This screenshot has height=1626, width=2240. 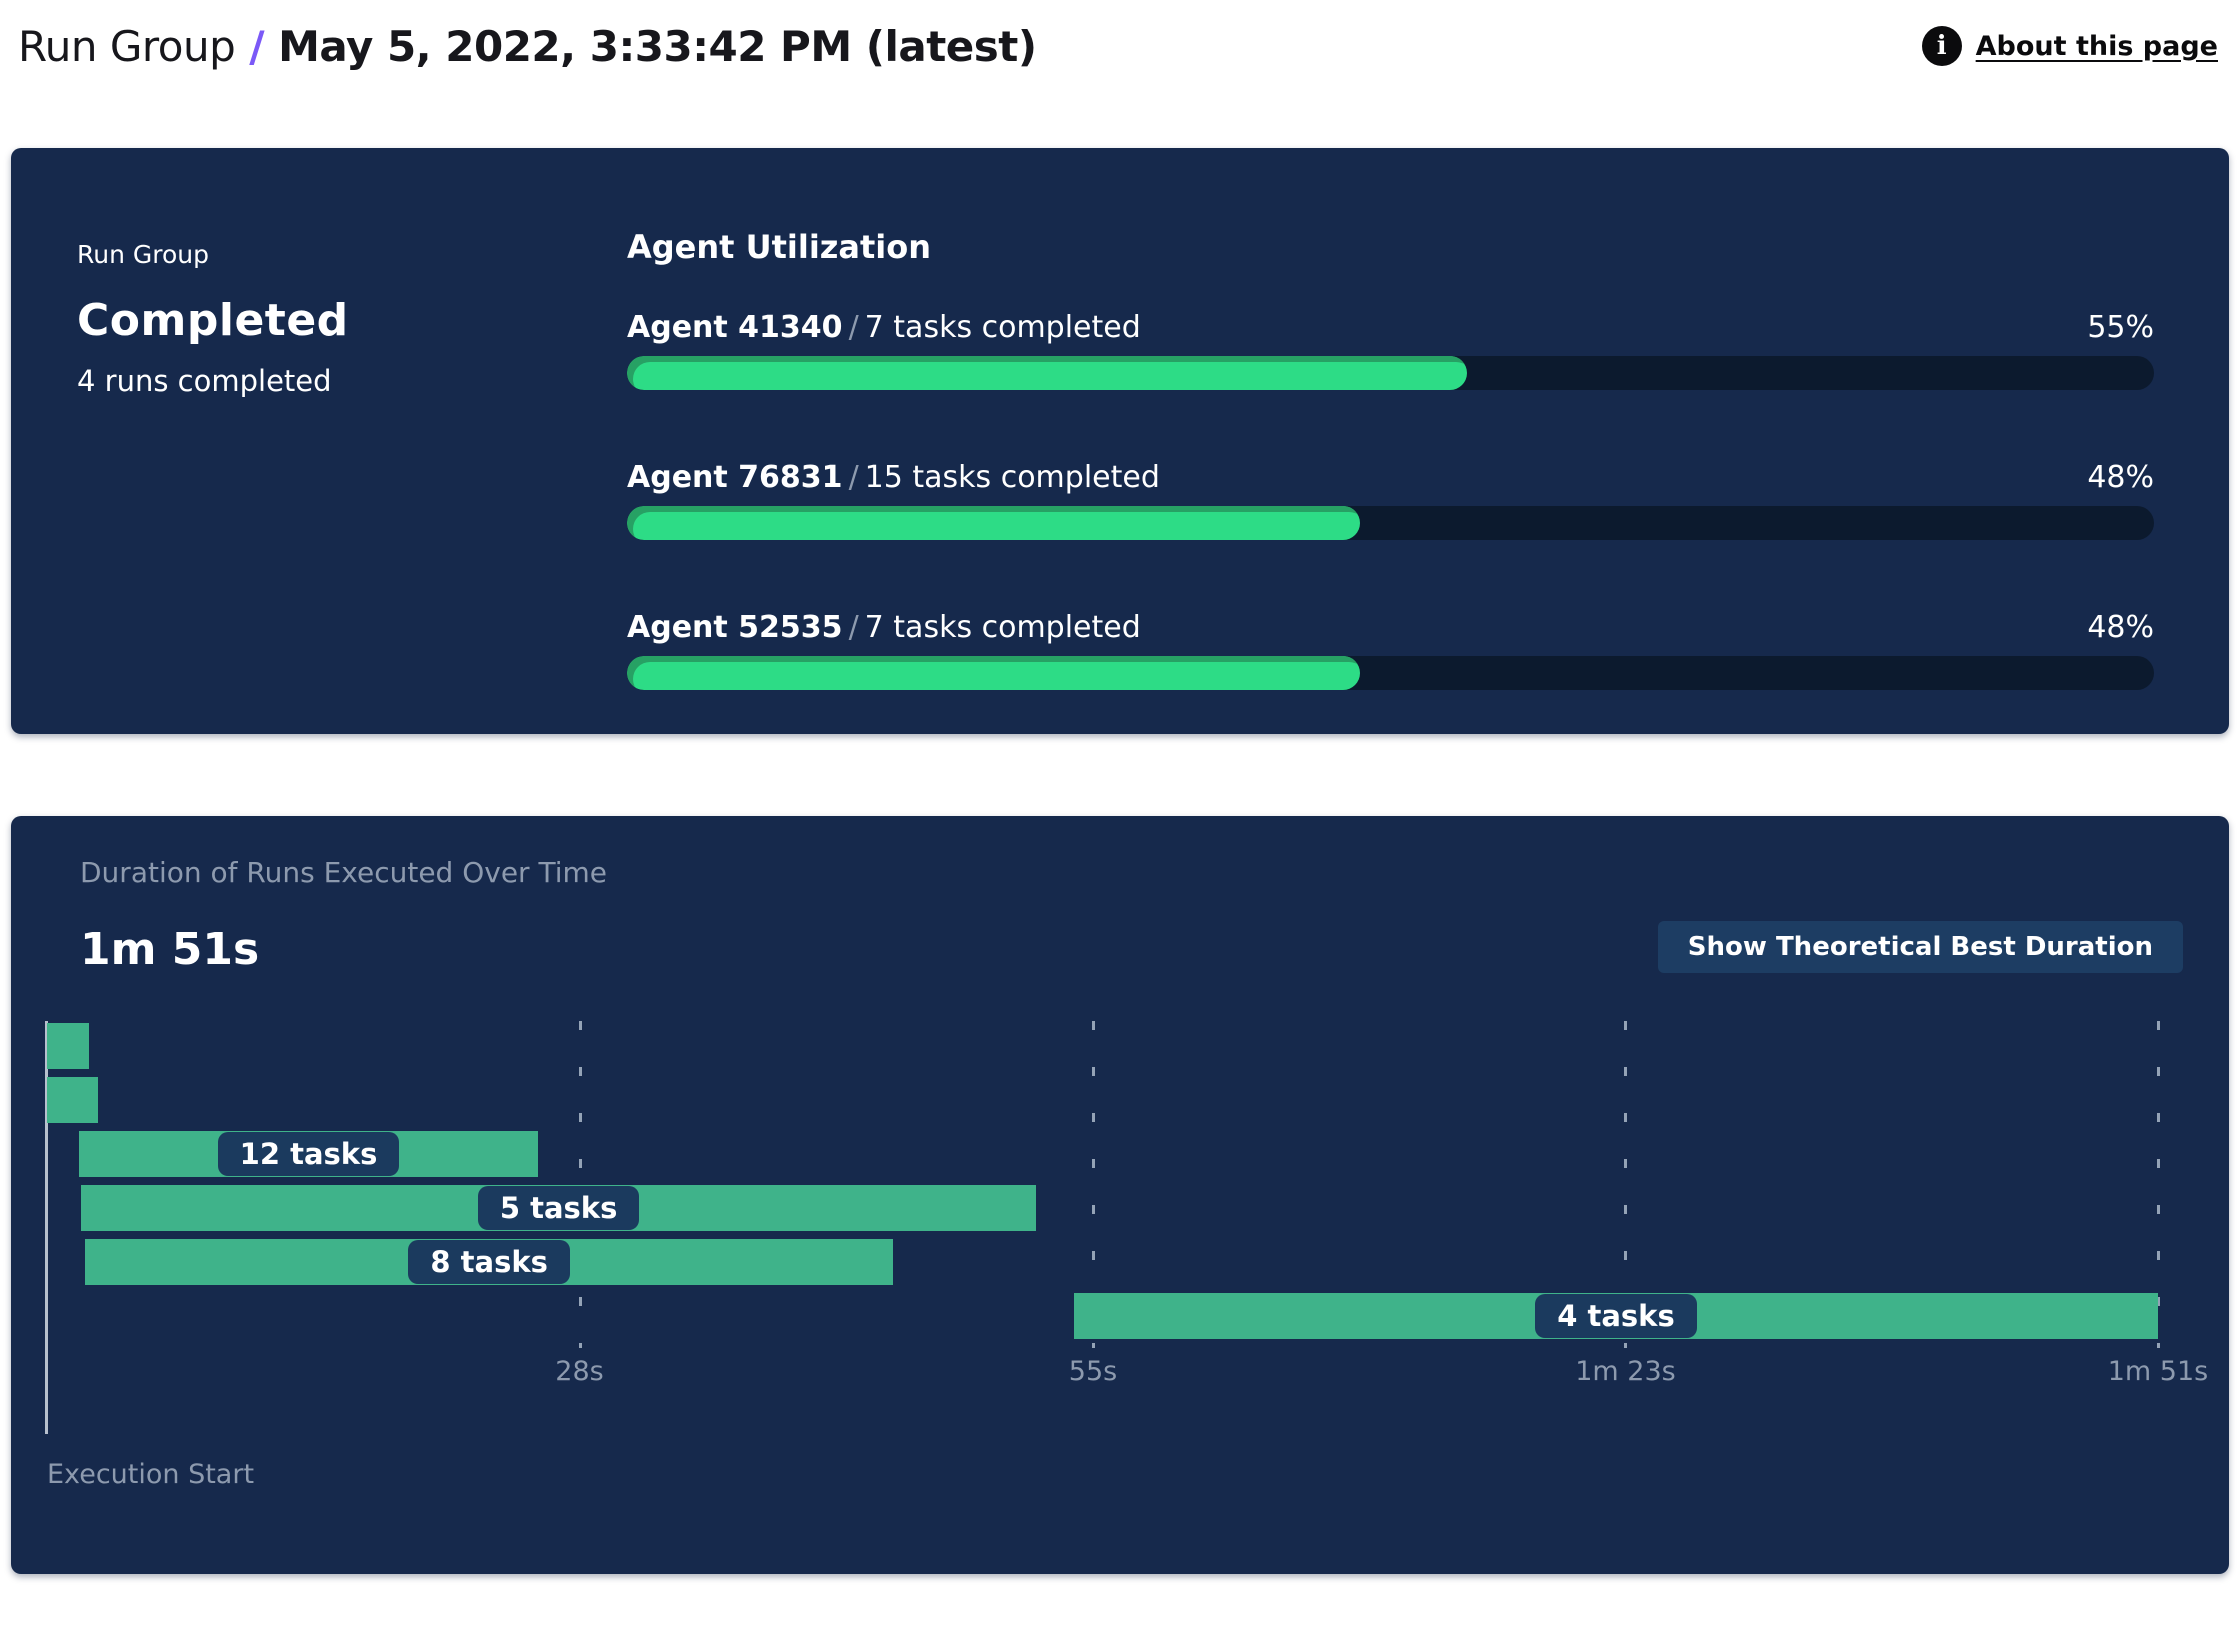 I want to click on run-bar: 5 tasks, so click(x=558, y=1208).